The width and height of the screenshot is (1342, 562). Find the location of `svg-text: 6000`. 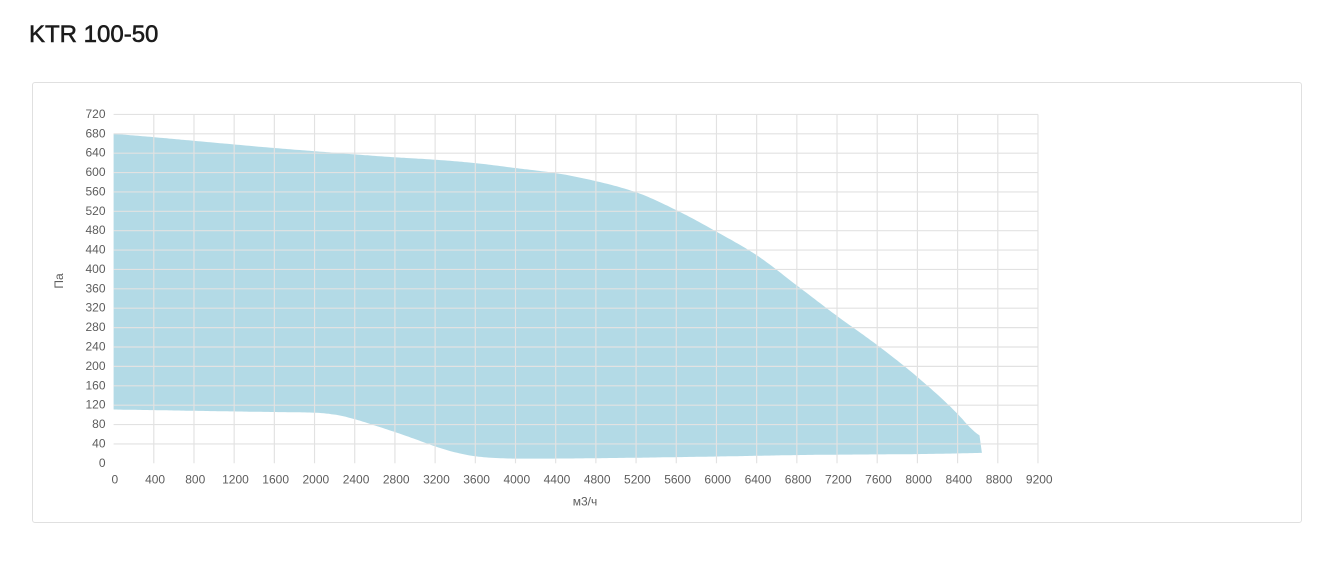

svg-text: 6000 is located at coordinates (717, 479).